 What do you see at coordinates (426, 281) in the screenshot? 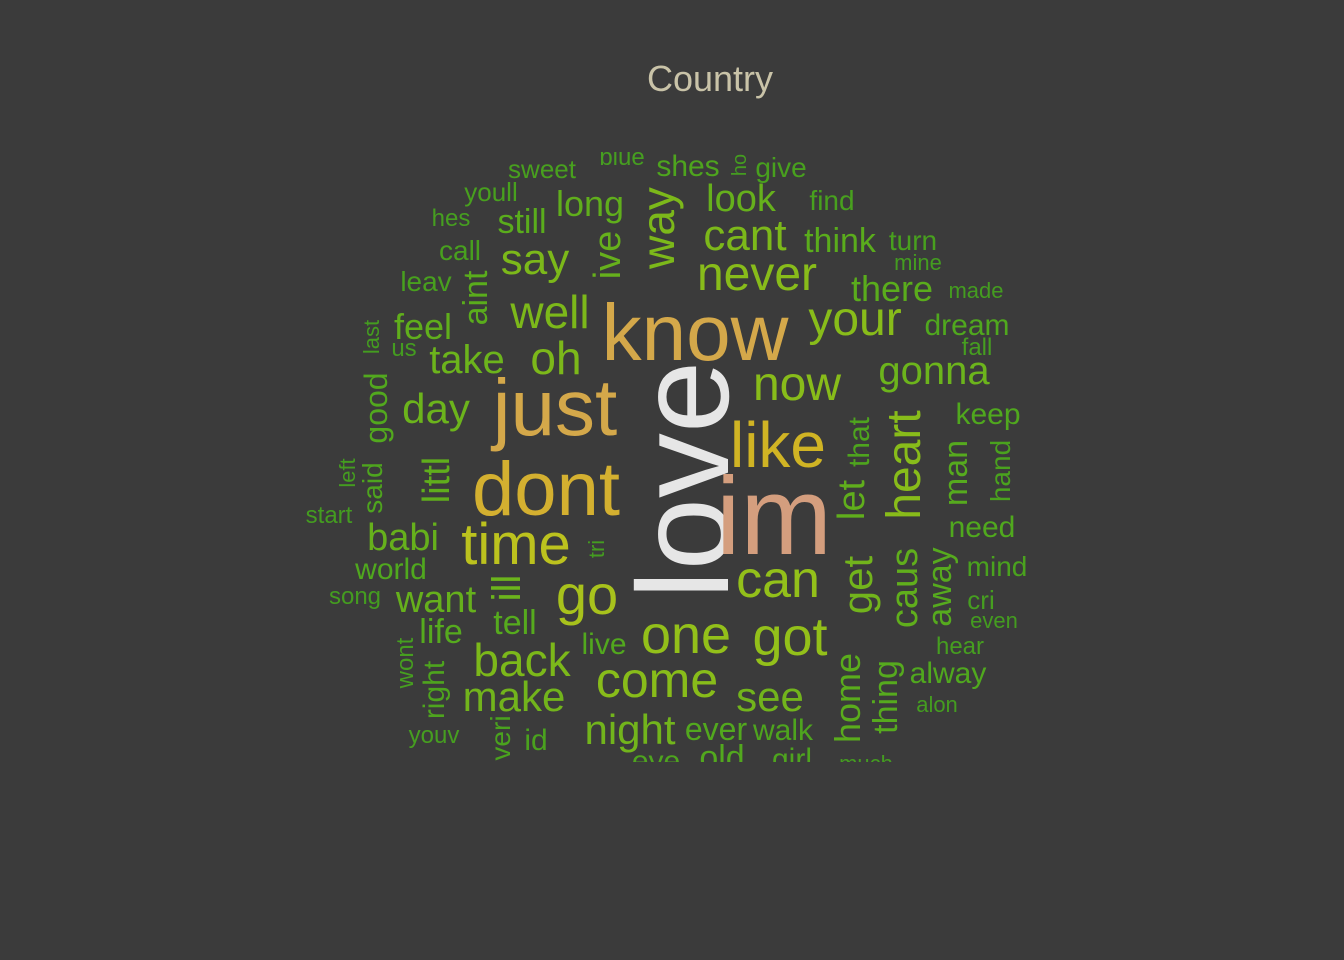
I see `word-leav: leav` at bounding box center [426, 281].